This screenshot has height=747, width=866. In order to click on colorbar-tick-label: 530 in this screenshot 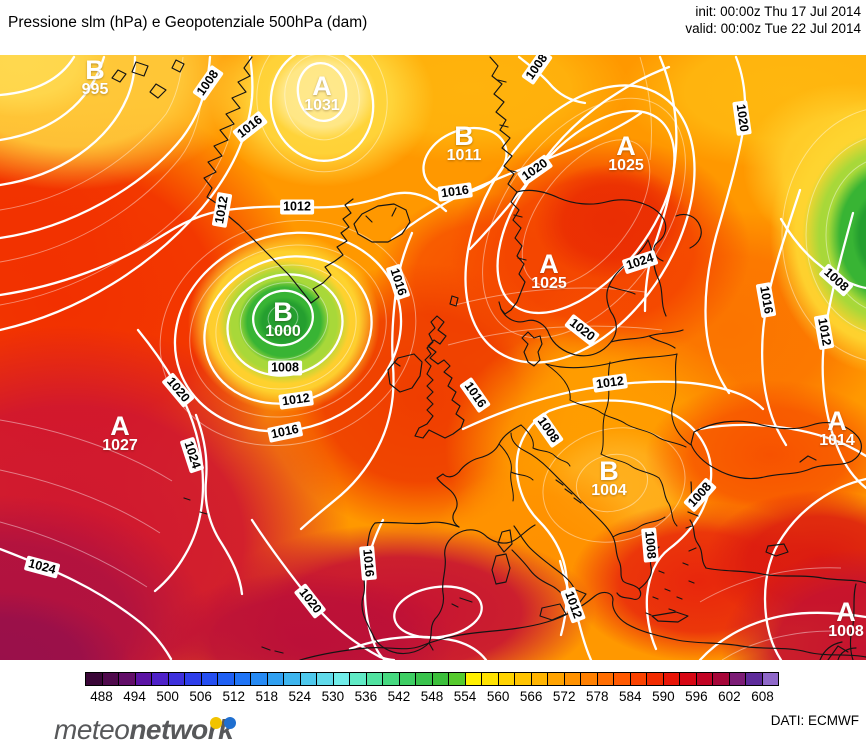, I will do `click(333, 696)`.